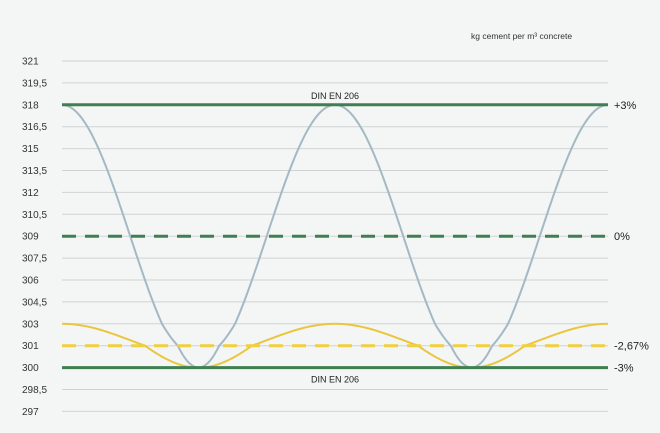 This screenshot has width=660, height=433. I want to click on reference-line-percent: 0%, so click(622, 237).